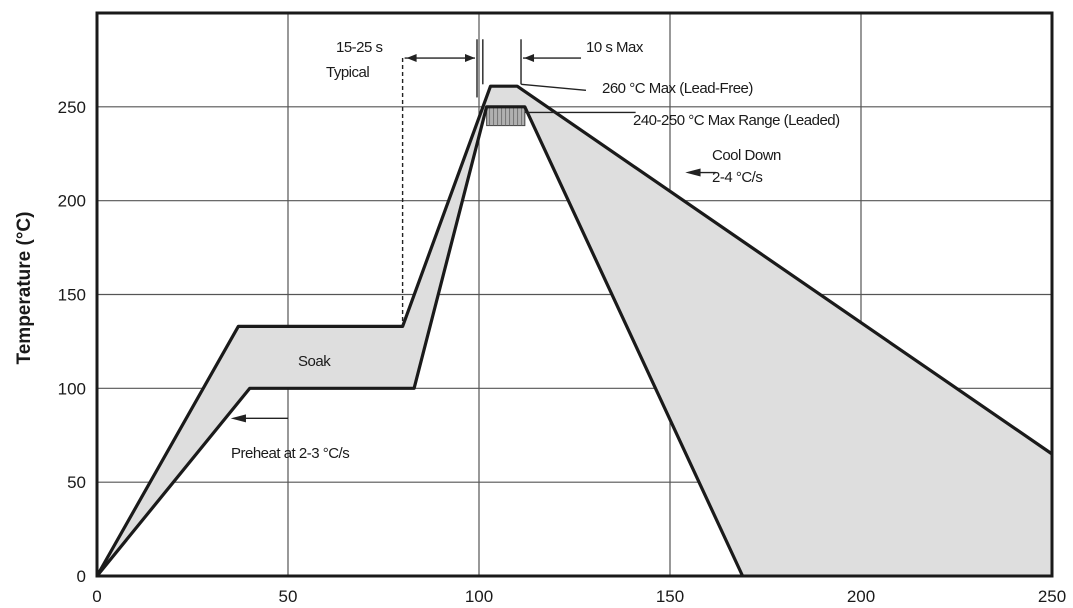 This screenshot has width=1073, height=608. I want to click on annotation-cool-down: Cool Down, so click(746, 155).